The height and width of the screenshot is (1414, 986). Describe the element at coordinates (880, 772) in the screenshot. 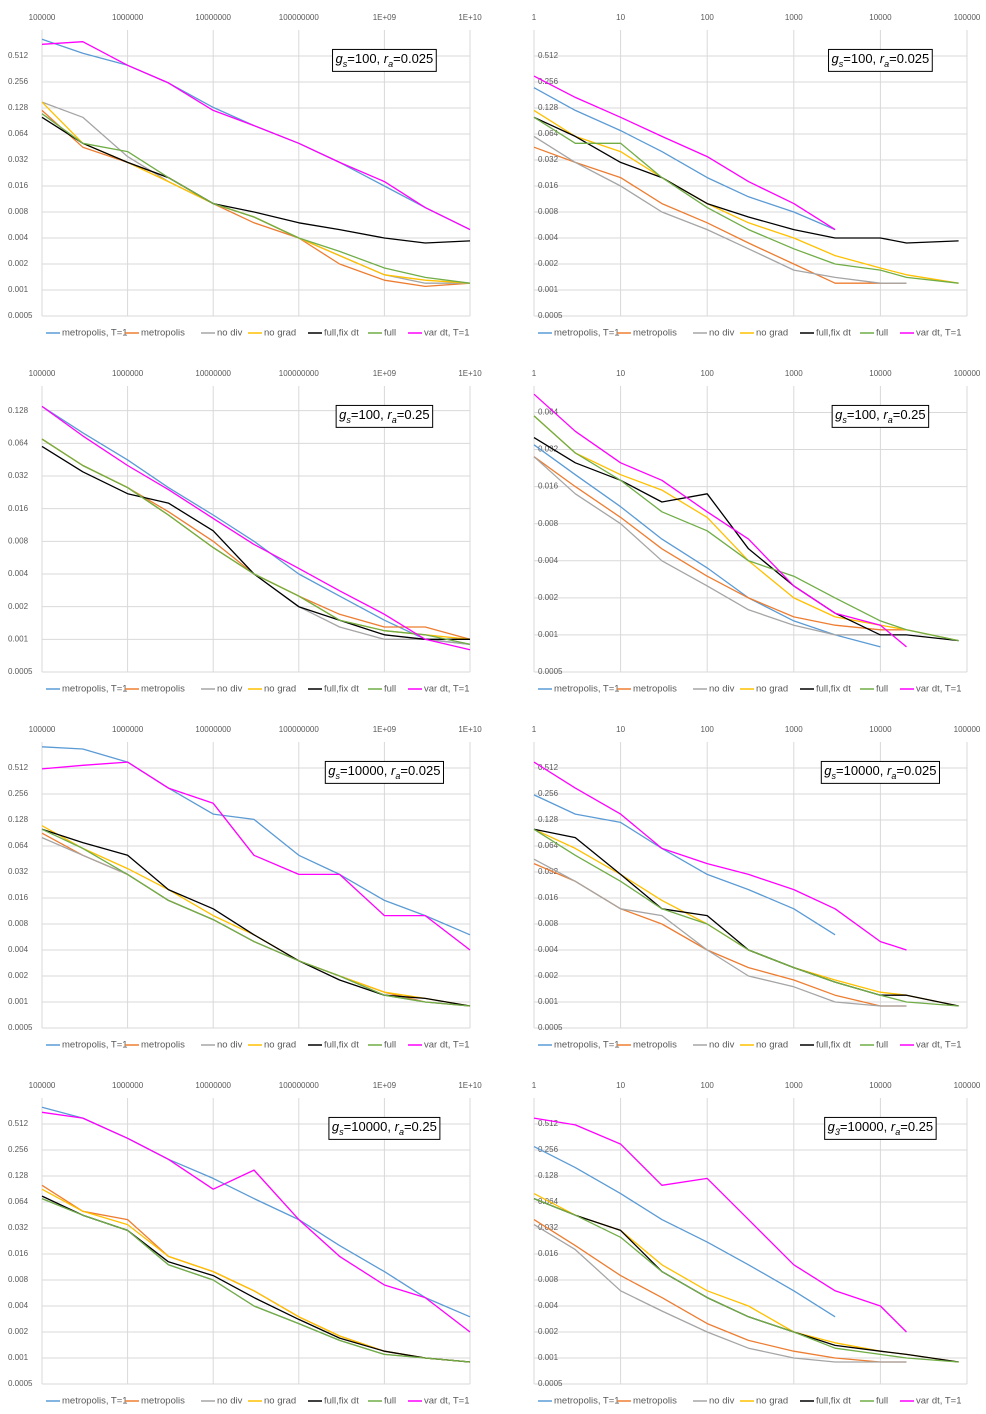

I see `annotation: gs=10000, ra=0.025` at that location.